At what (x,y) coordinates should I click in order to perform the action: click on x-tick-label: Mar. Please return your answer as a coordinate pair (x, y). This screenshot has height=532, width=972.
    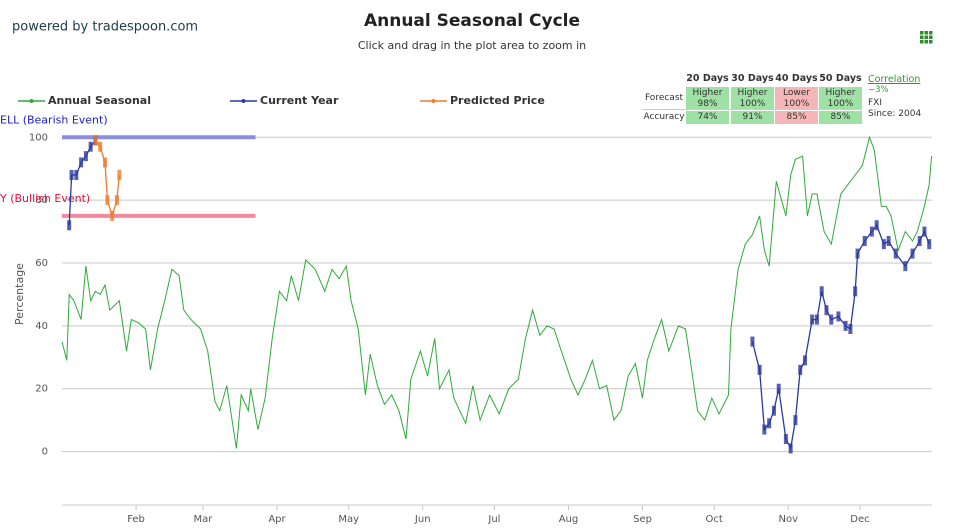
    Looking at the image, I should click on (204, 519).